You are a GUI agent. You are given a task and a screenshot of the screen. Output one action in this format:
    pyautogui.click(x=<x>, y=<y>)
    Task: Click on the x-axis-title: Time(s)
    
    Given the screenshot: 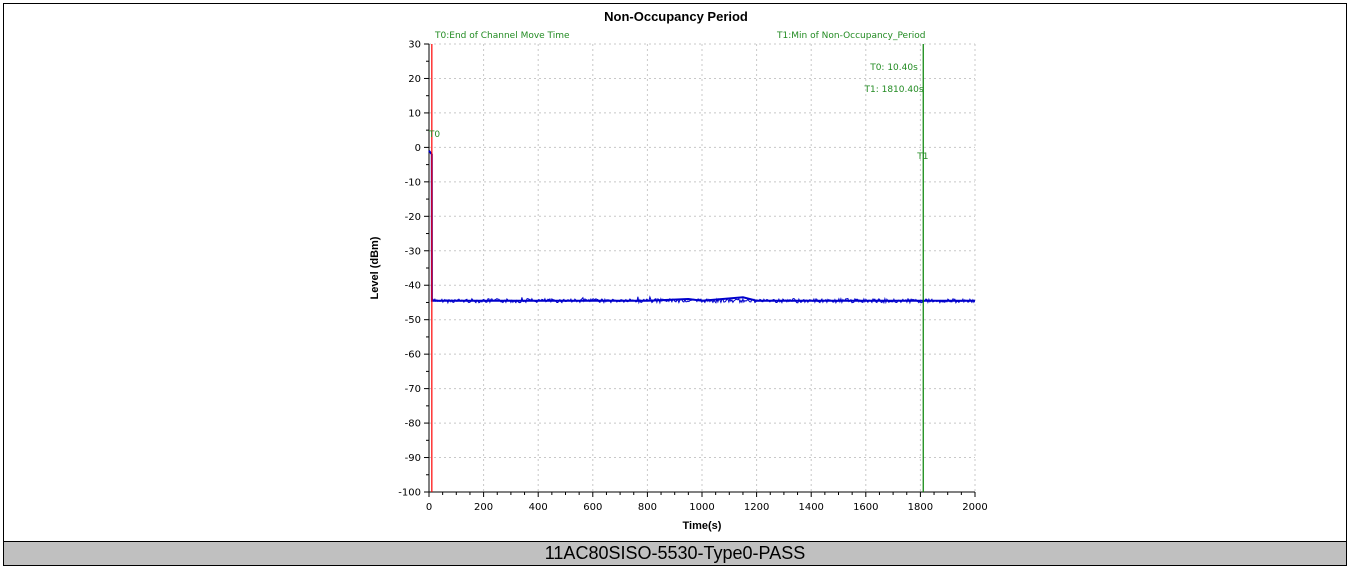 What is the action you would take?
    pyautogui.click(x=702, y=526)
    